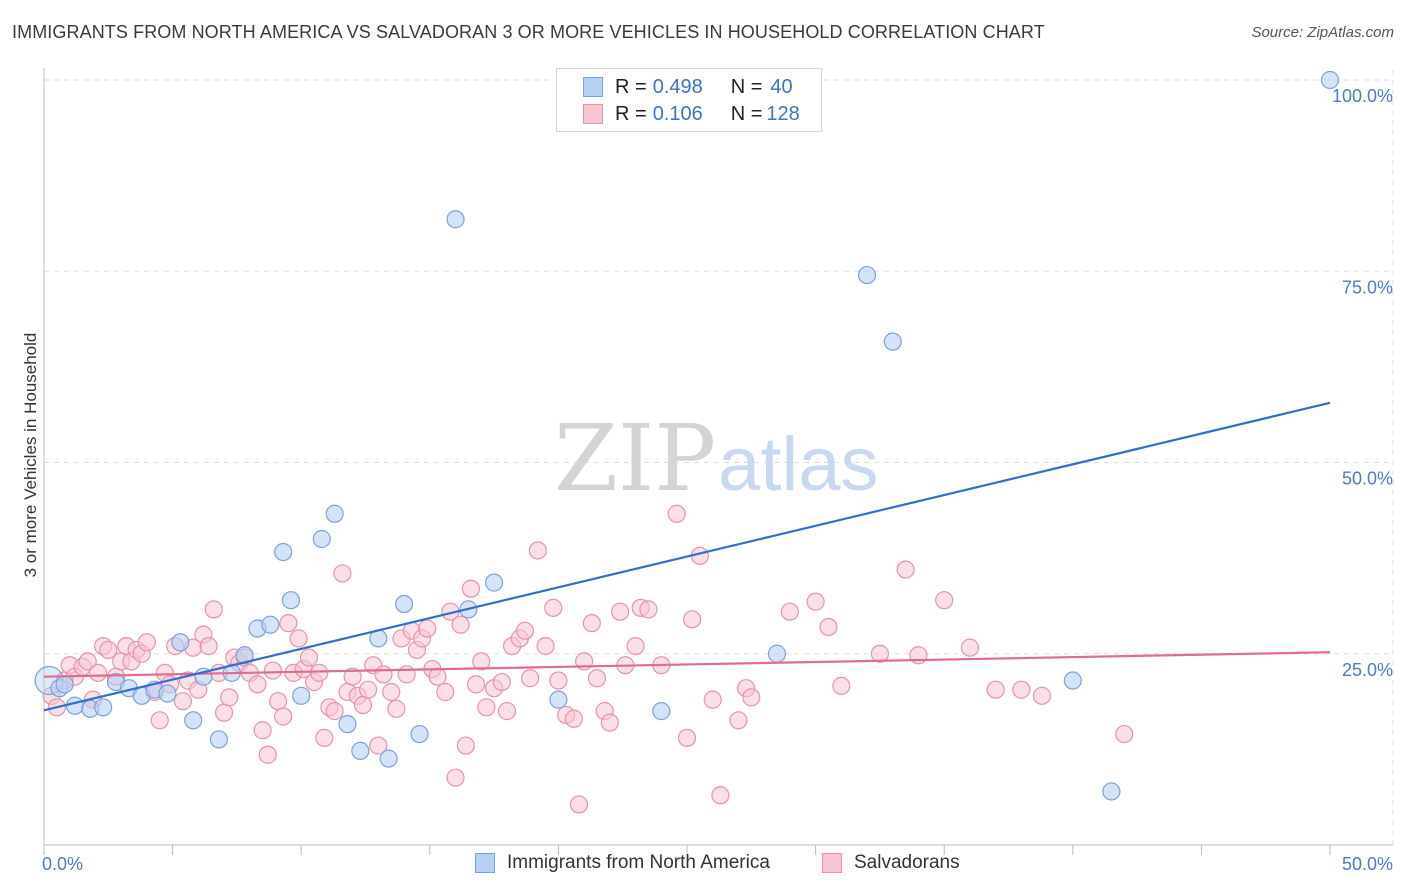  Describe the element at coordinates (746, 86) in the screenshot. I see `legend-n-label: N =` at that location.